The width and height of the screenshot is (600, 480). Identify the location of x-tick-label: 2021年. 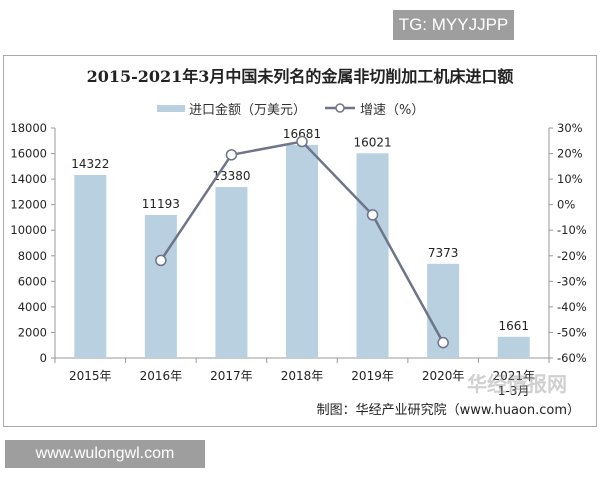
(513, 376).